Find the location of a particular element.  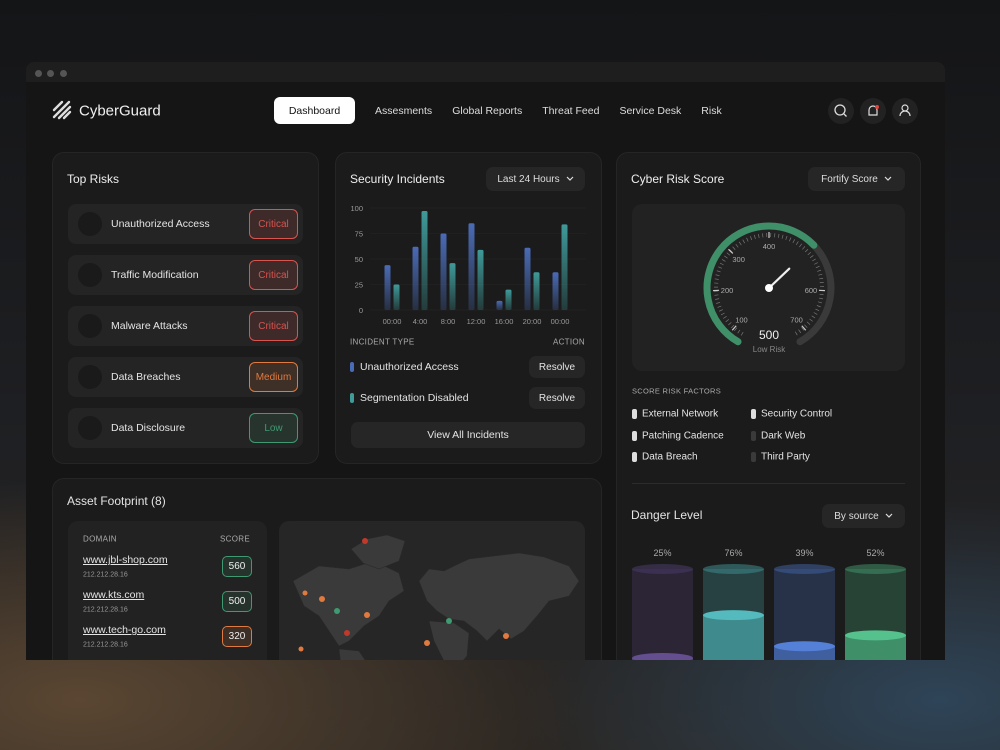

y-tick-label: 50 is located at coordinates (359, 259).